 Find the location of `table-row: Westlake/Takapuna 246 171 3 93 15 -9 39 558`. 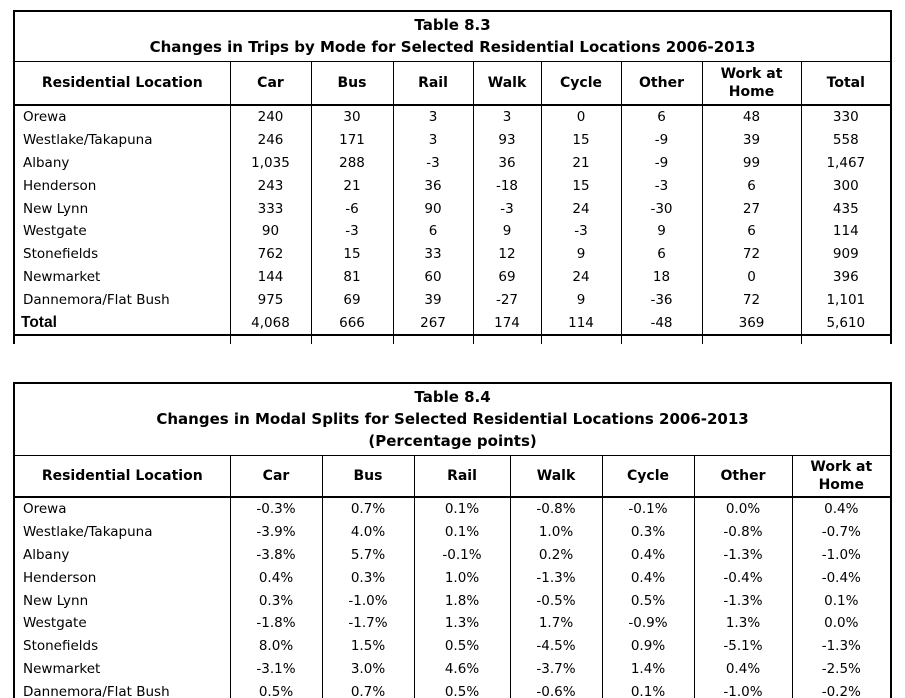

table-row: Westlake/Takapuna 246 171 3 93 15 -9 39 558 is located at coordinates (453, 140).